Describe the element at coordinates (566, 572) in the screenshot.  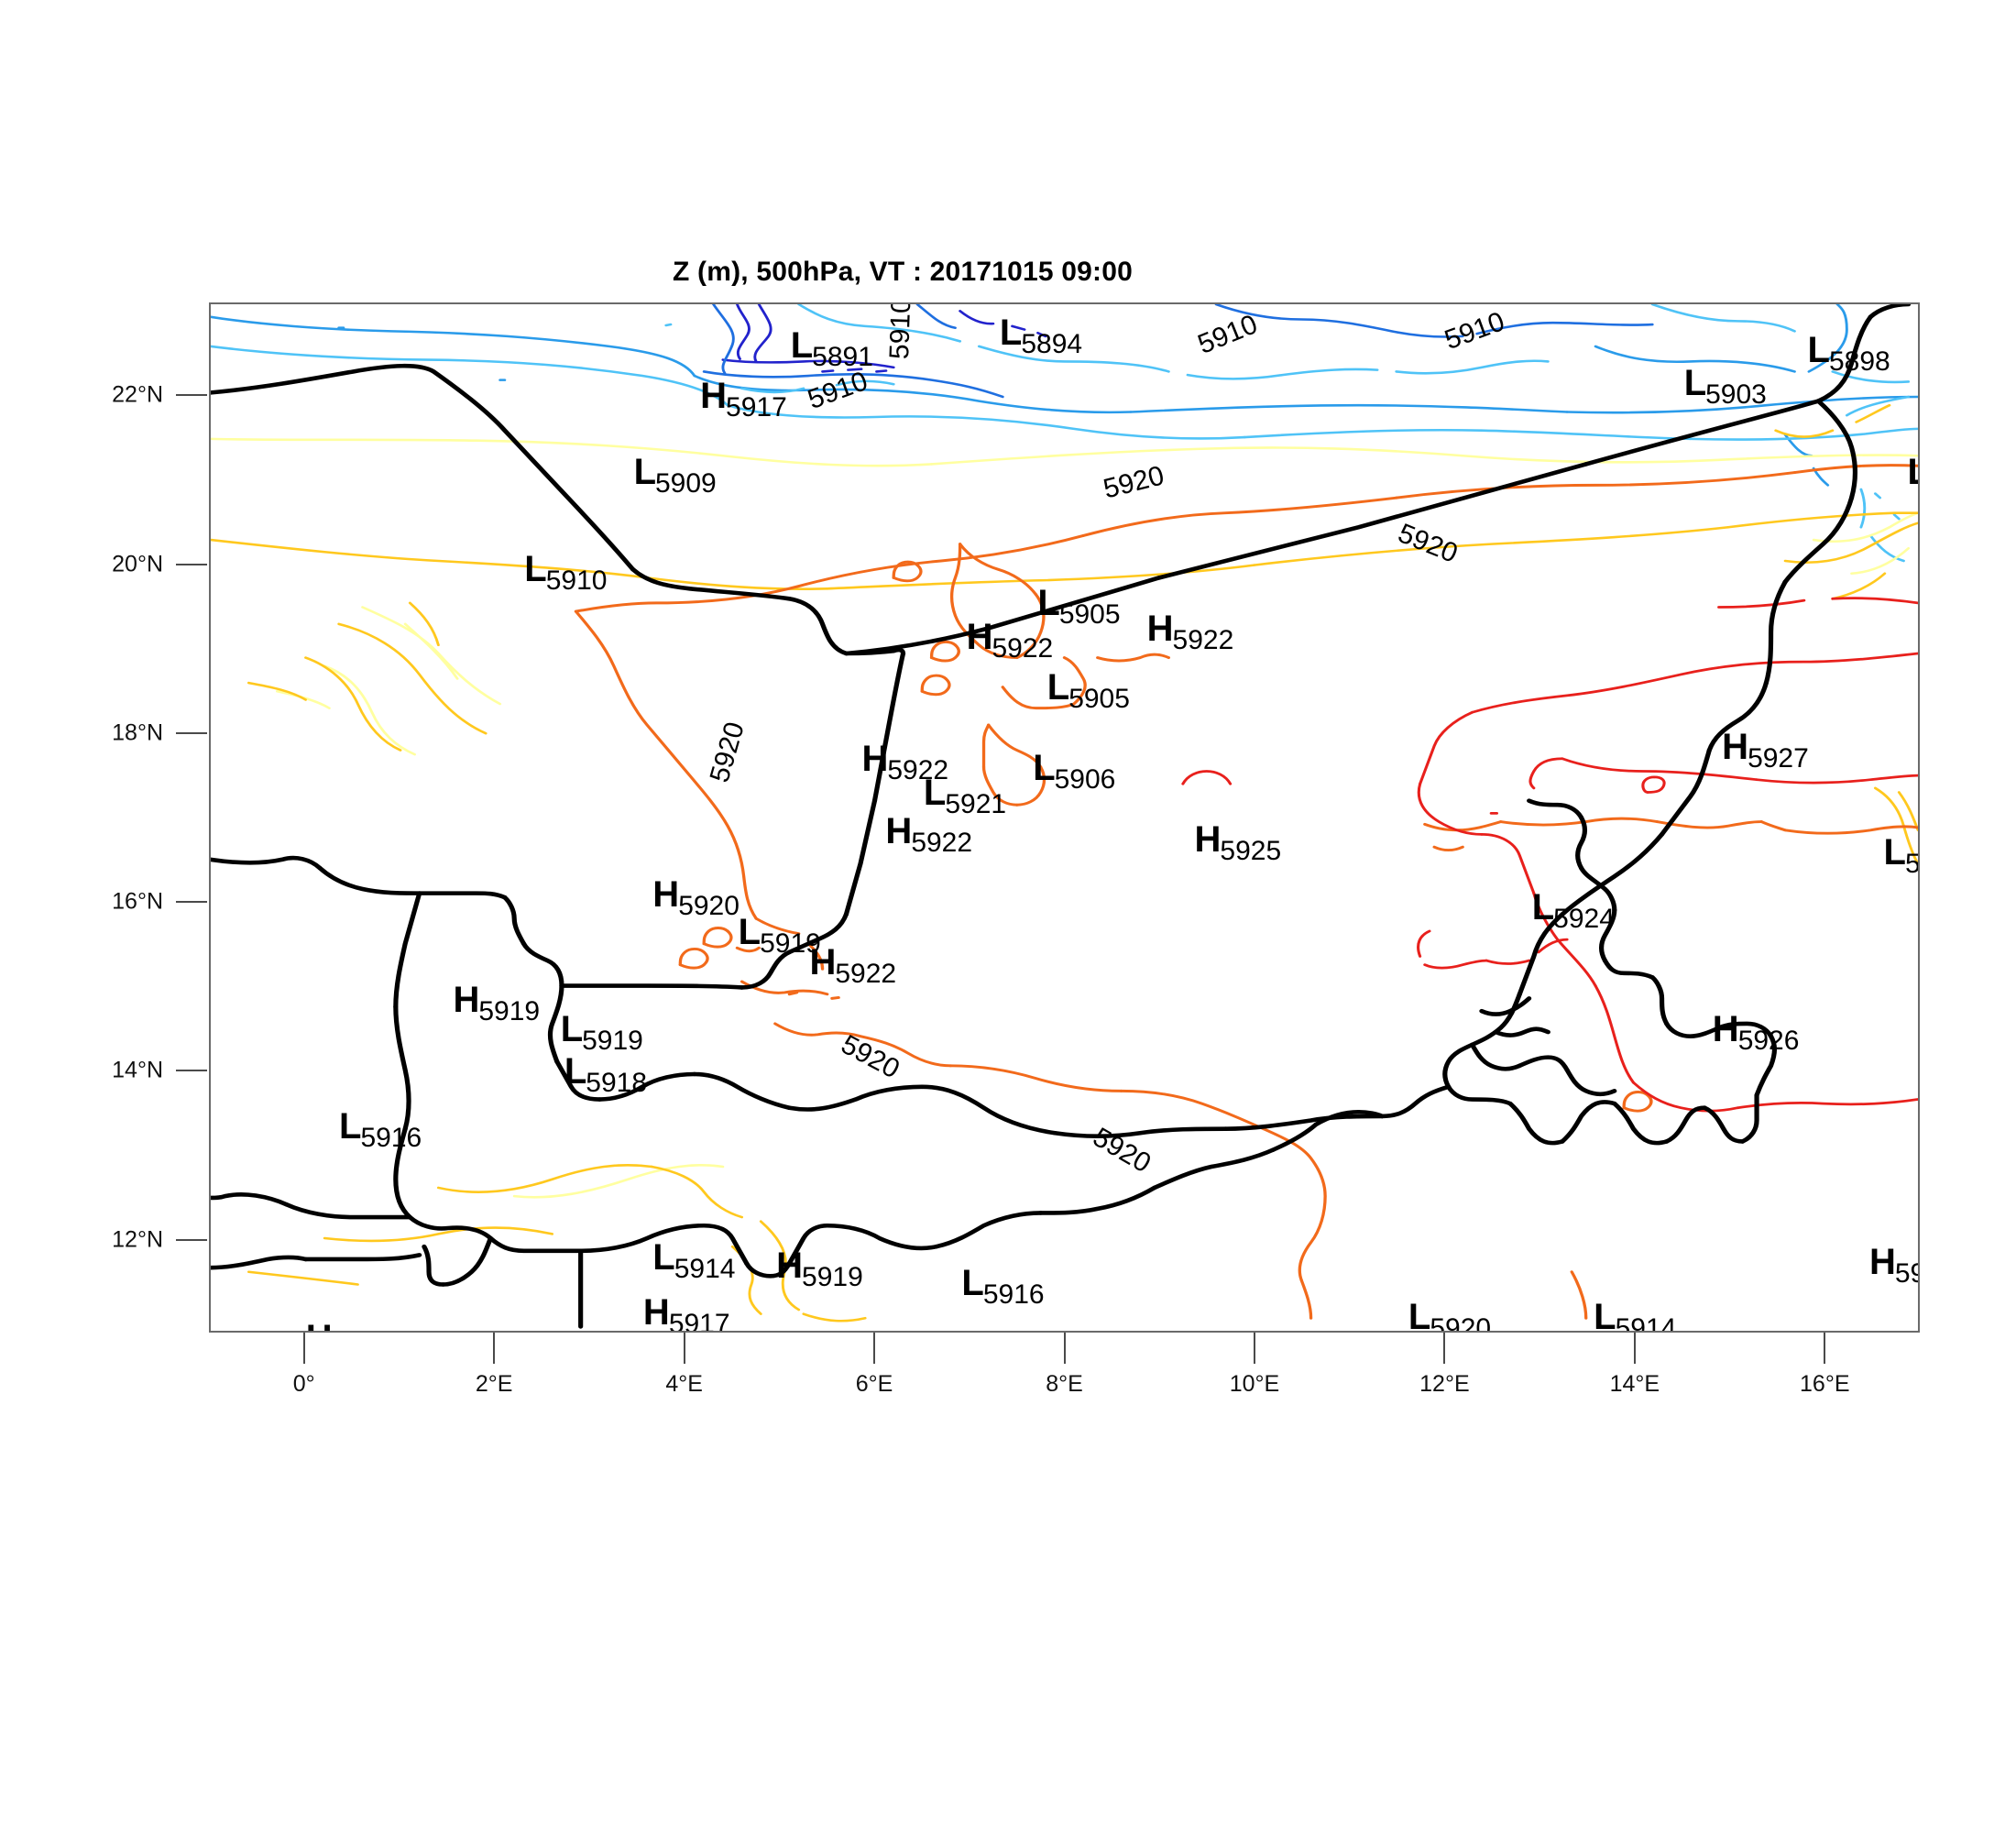
I see `low-center-label: L5910` at that location.